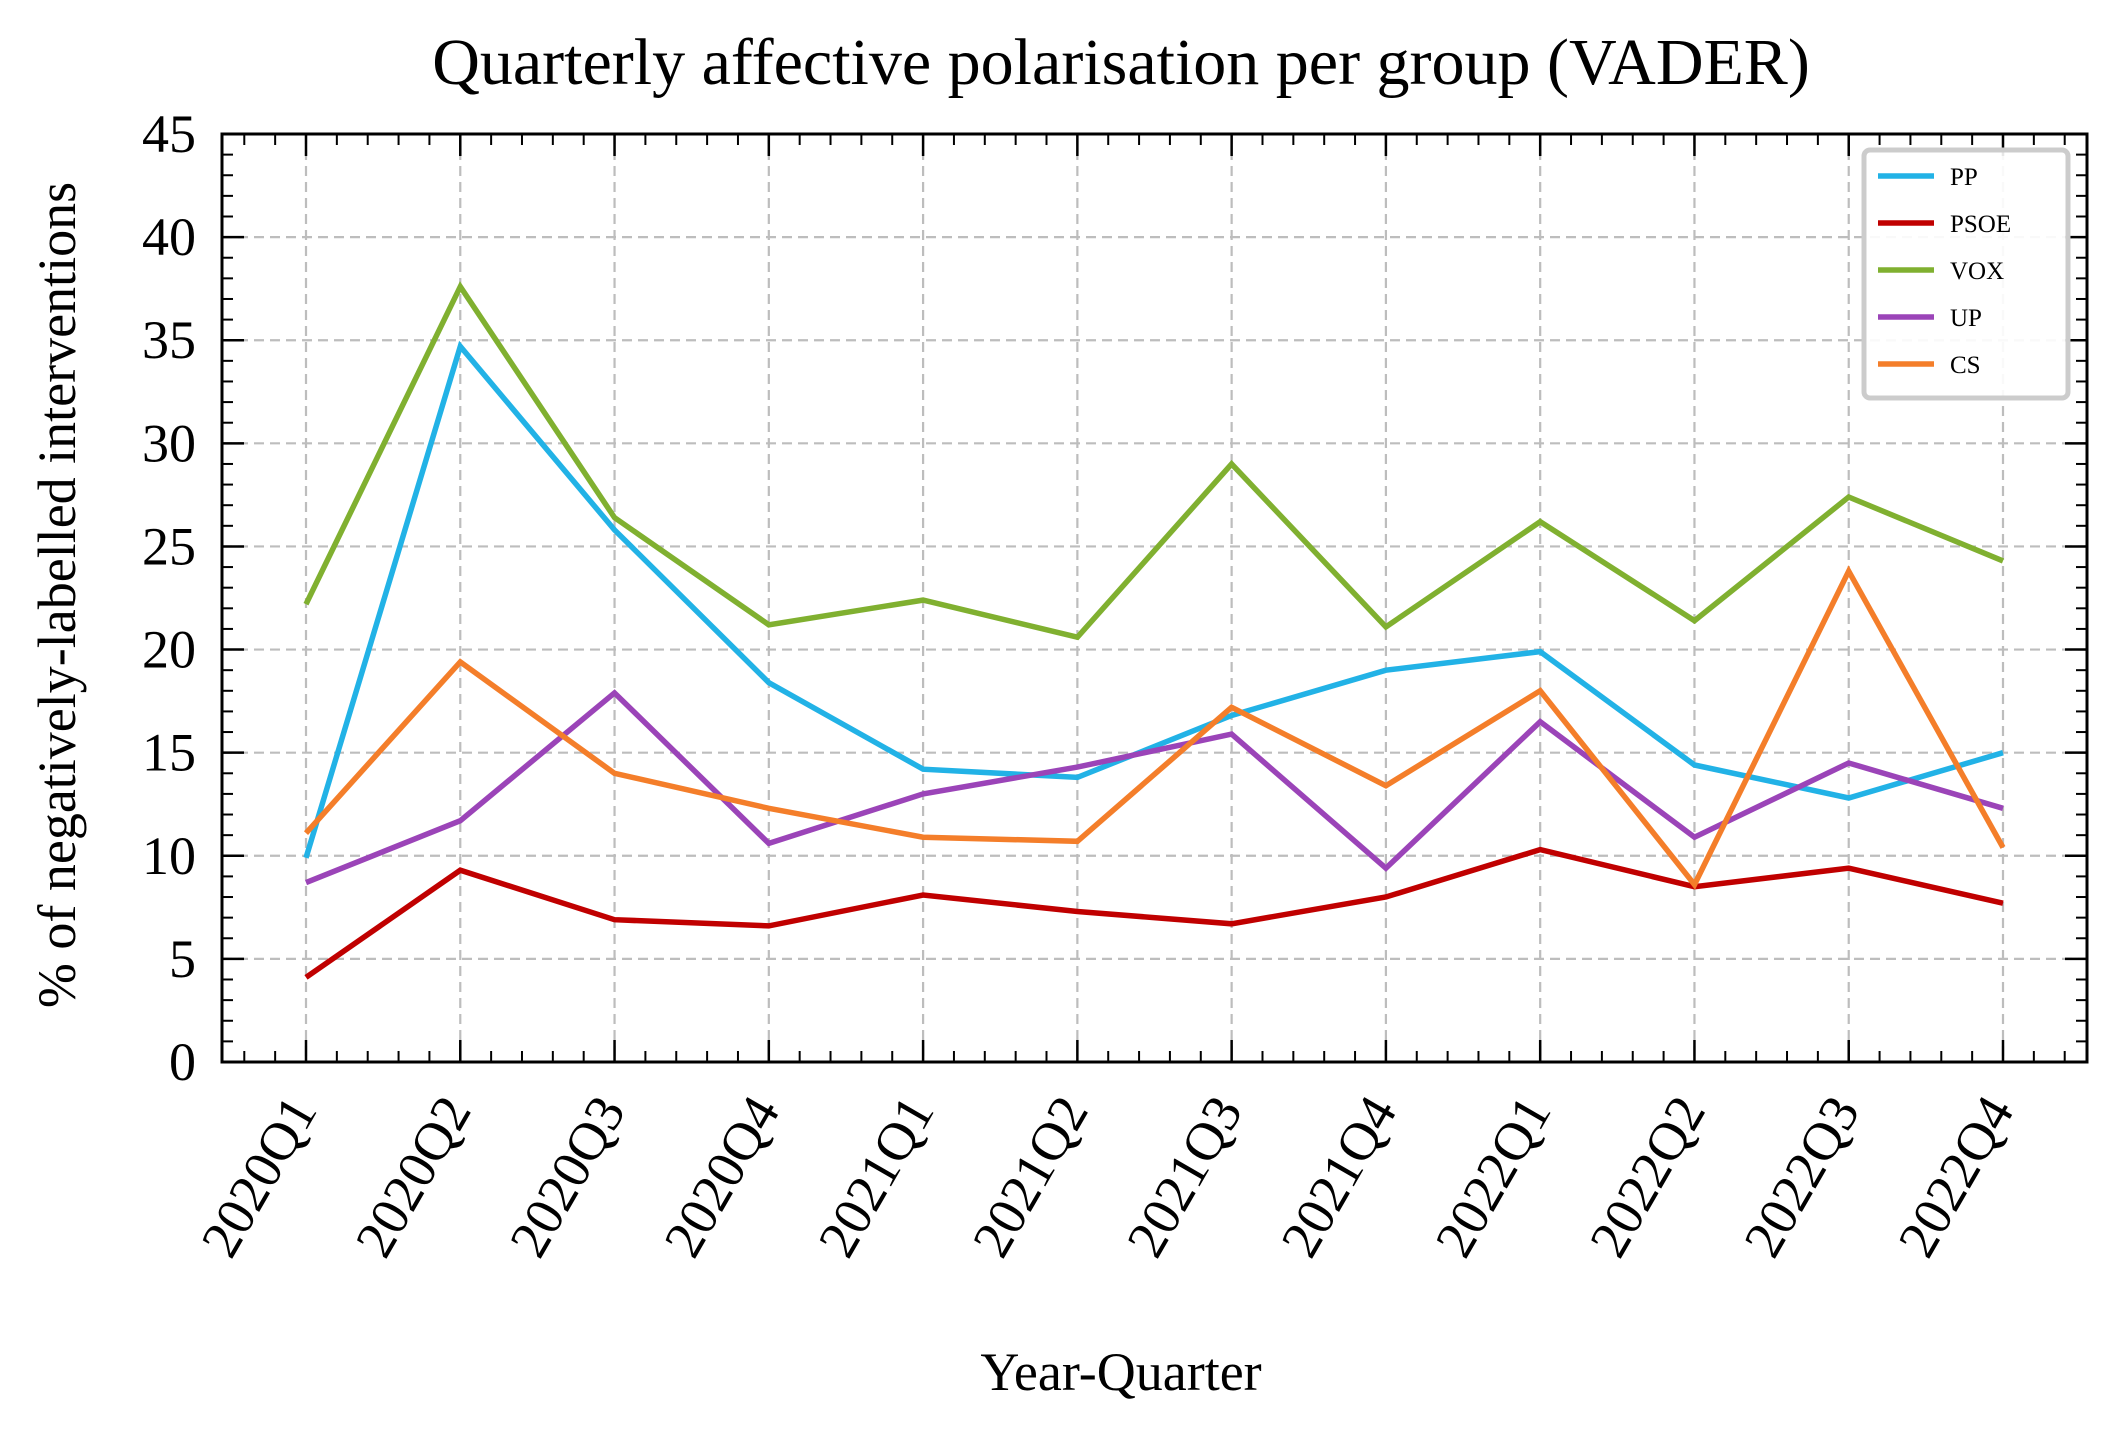 The image size is (2110, 1434). I want to click on x-tick-label: 2022Q2, so click(1647, 1176).